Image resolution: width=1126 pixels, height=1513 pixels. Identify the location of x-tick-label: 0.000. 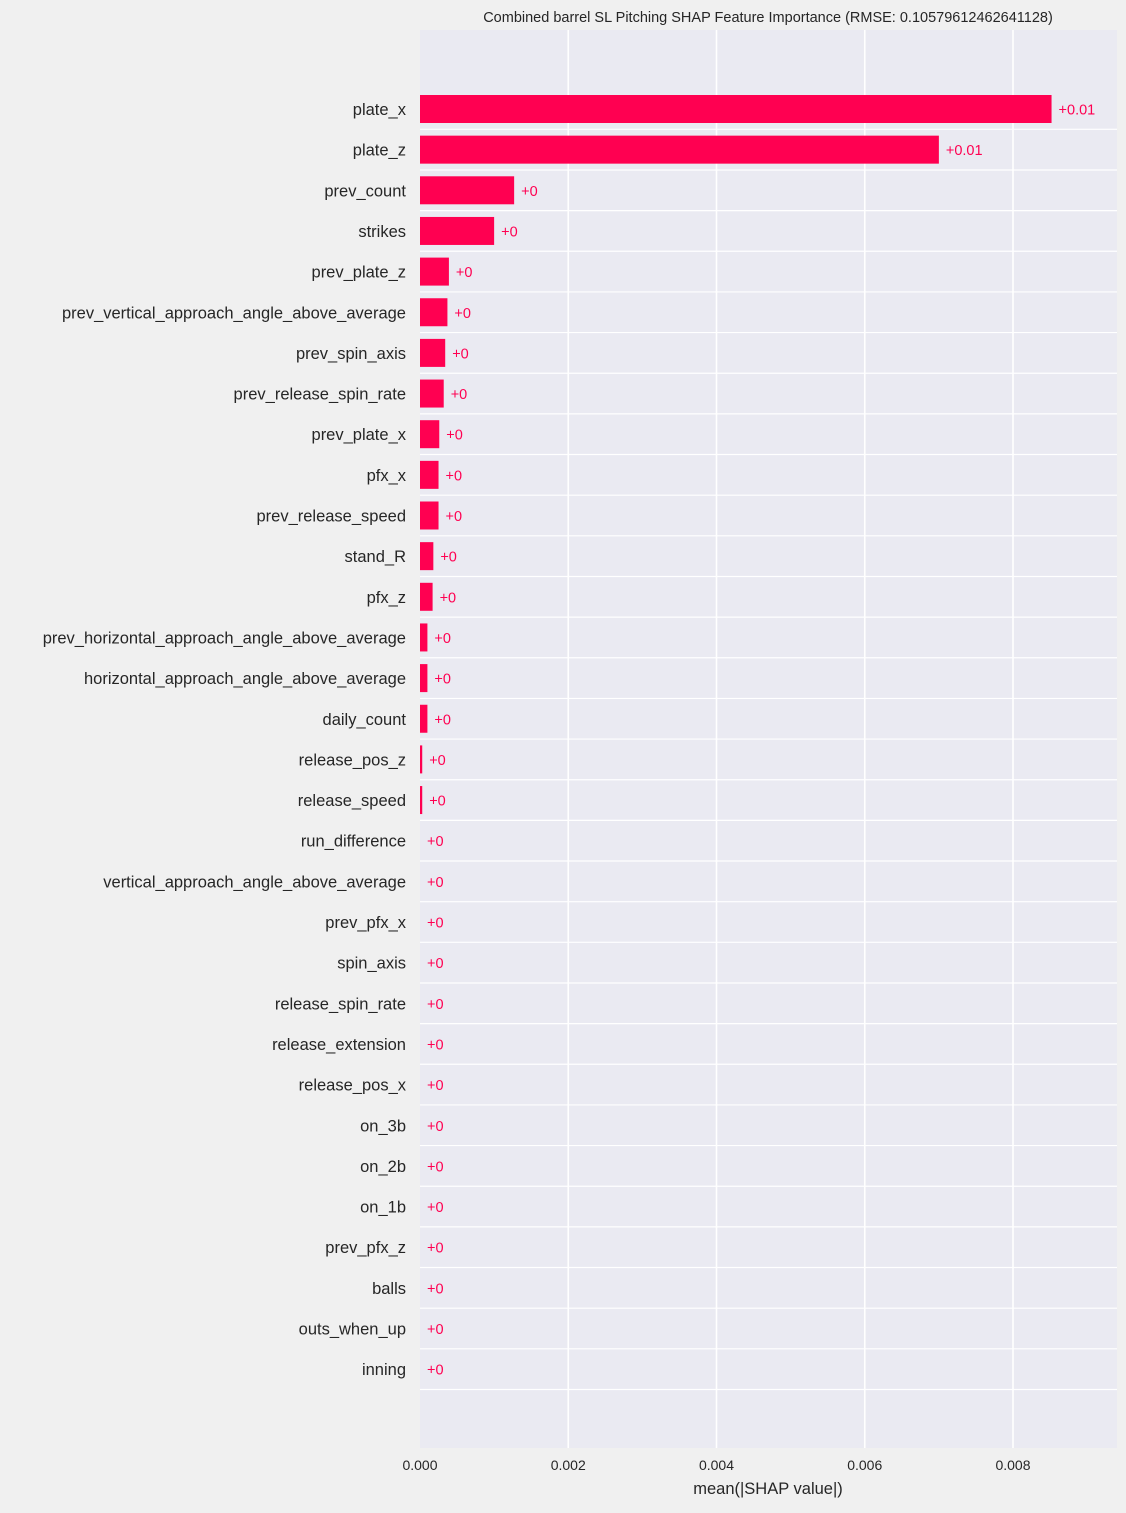
(419, 1465).